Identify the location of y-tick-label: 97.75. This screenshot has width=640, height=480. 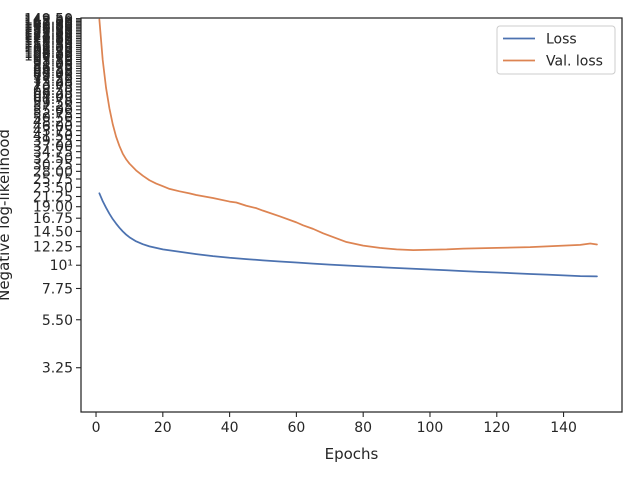
(53, 58).